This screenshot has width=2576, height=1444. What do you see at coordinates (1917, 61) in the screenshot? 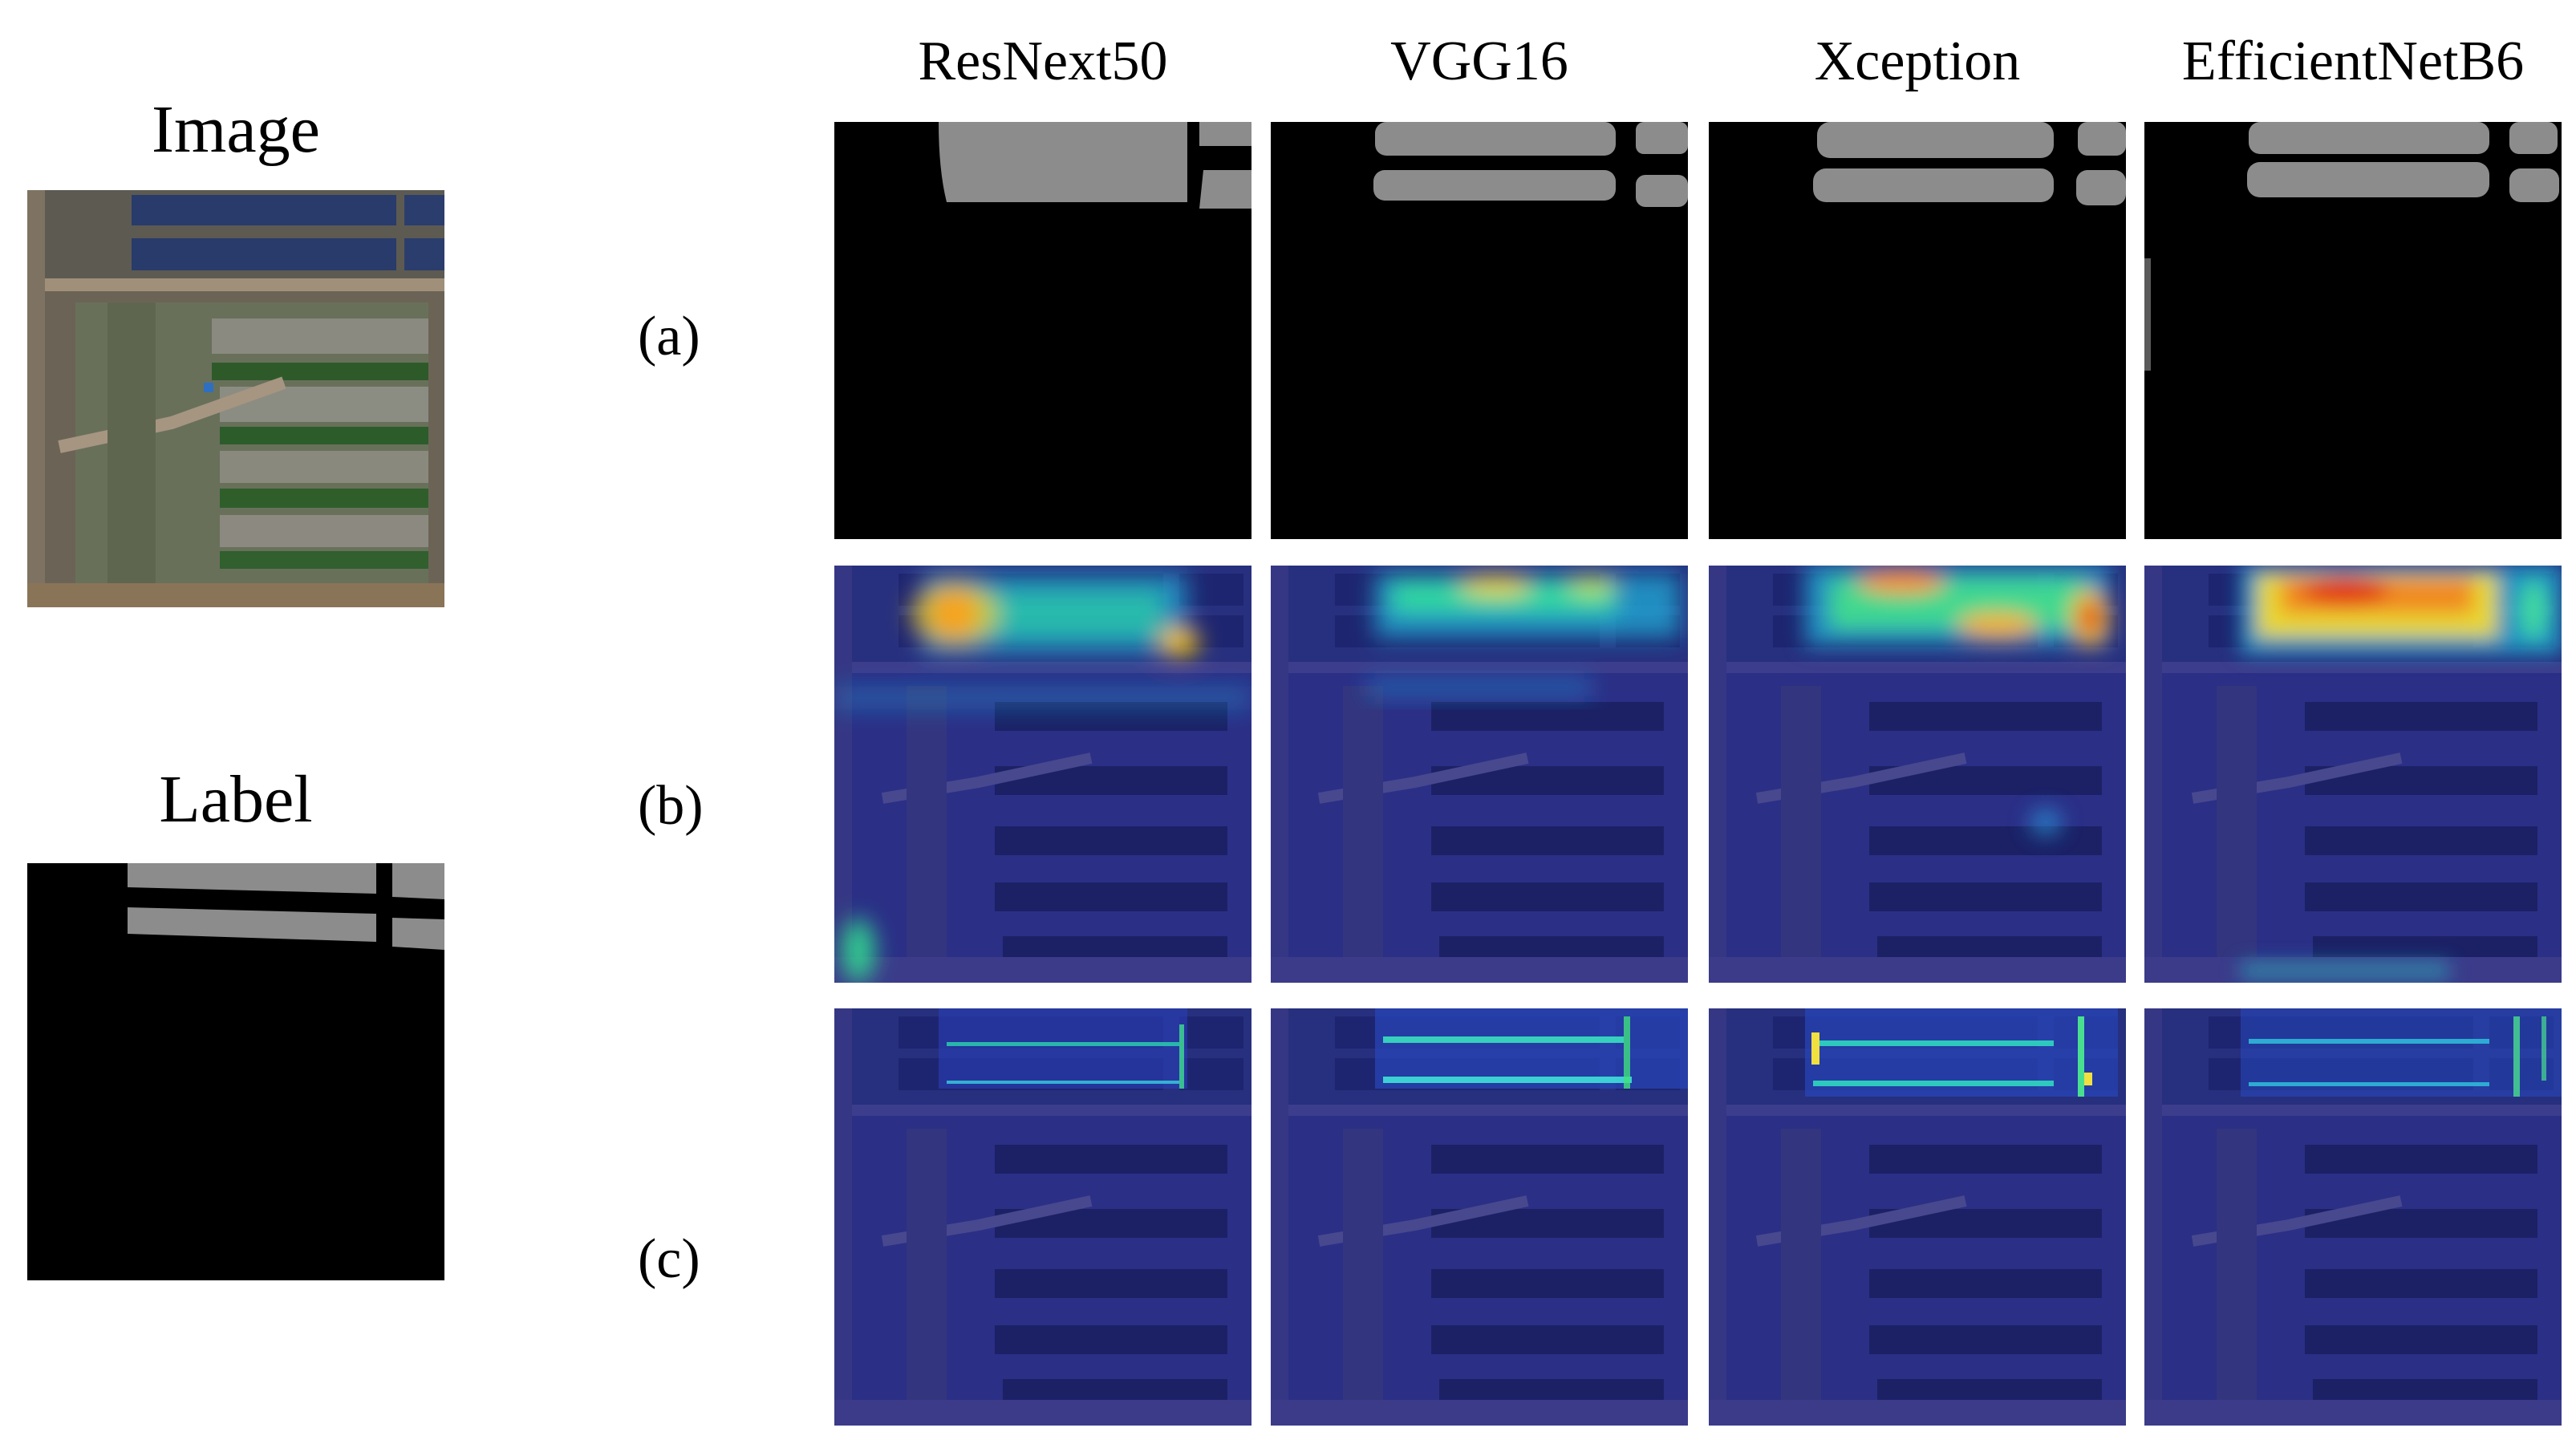
I see `col-title-xception: Xception` at bounding box center [1917, 61].